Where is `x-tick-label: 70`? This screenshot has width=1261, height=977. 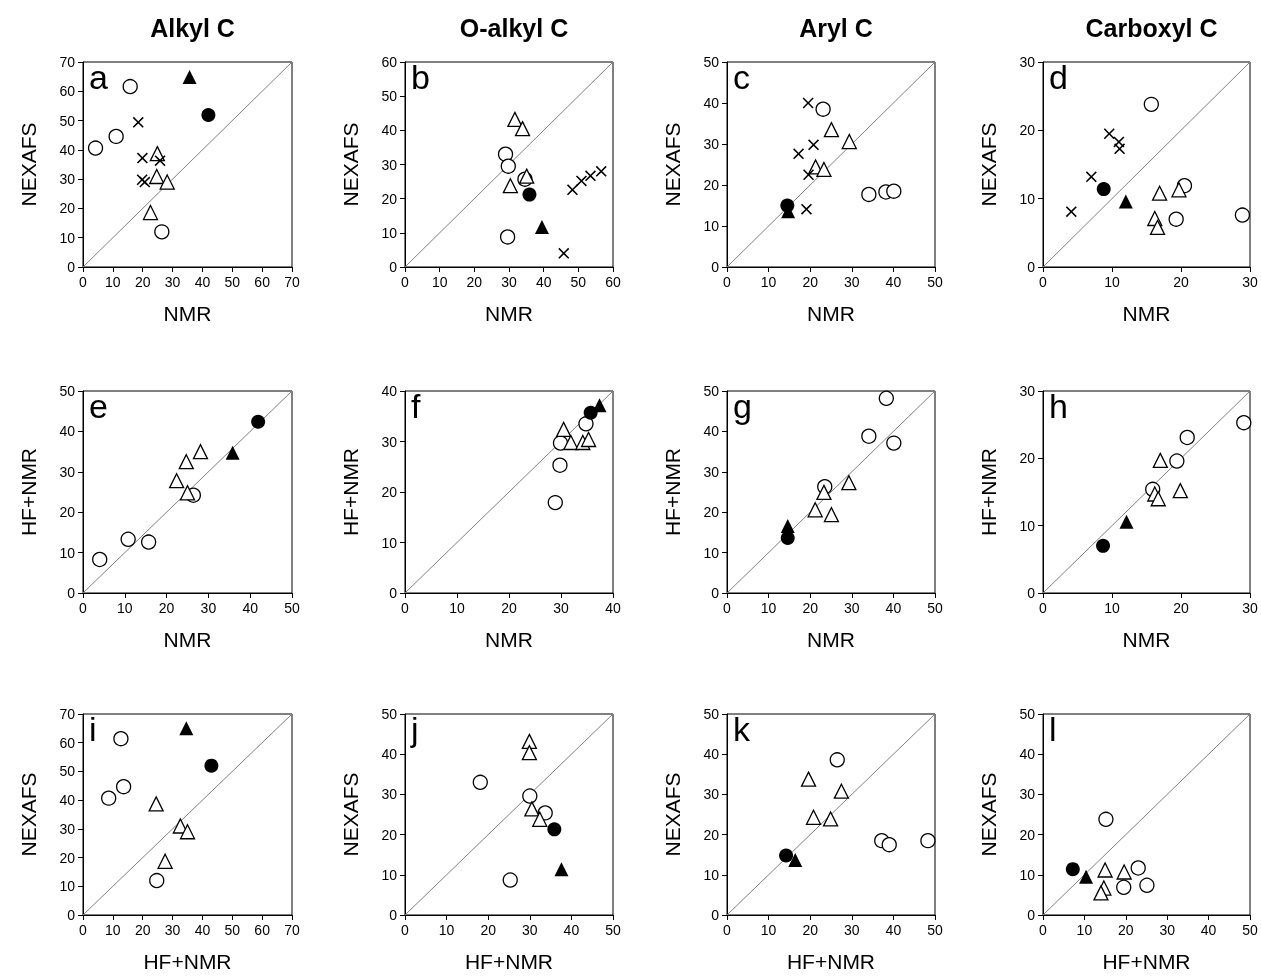
x-tick-label: 70 is located at coordinates (292, 930).